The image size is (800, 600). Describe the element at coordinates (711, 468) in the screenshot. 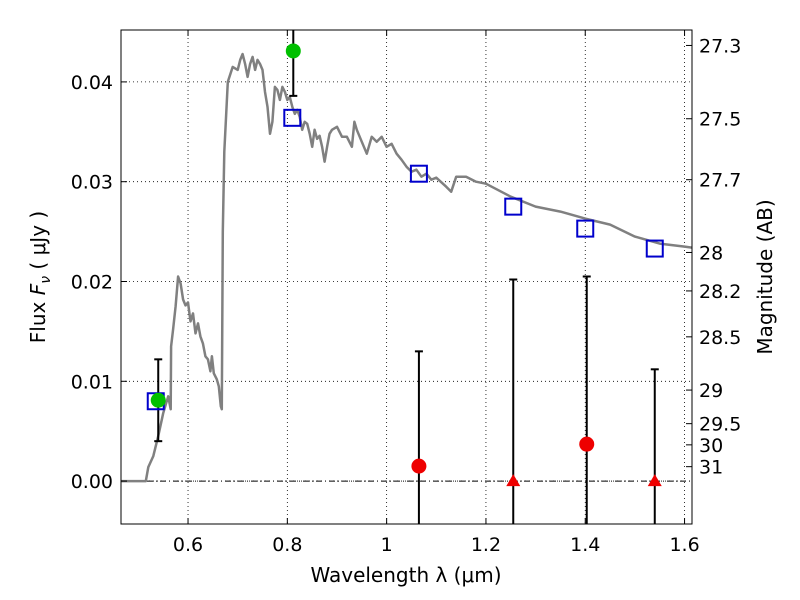

I see `mag-tick-label: 31` at that location.